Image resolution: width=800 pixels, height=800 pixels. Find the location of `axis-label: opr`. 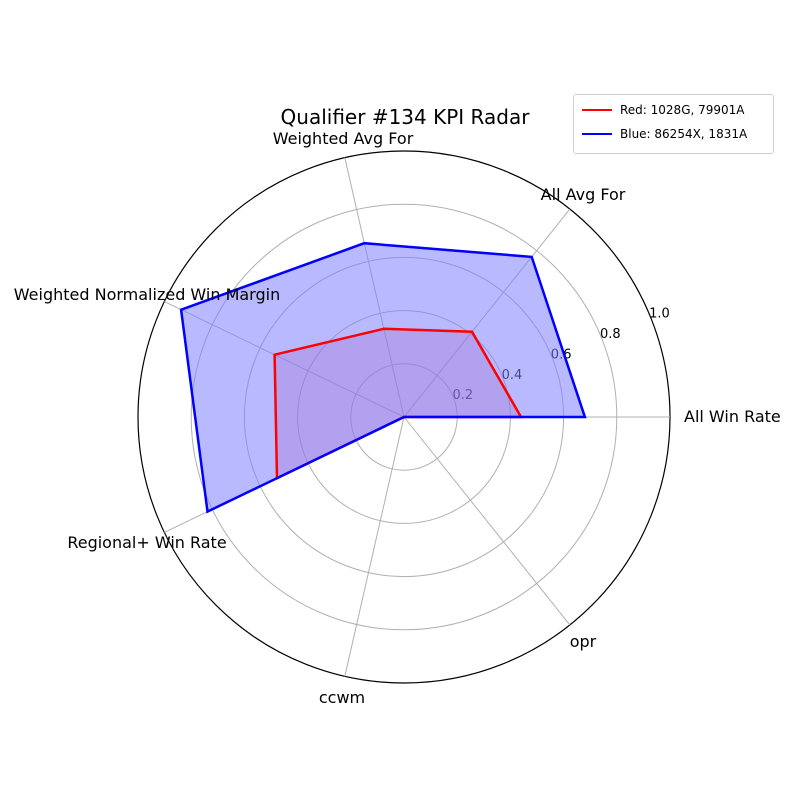

axis-label: opr is located at coordinates (583, 641).